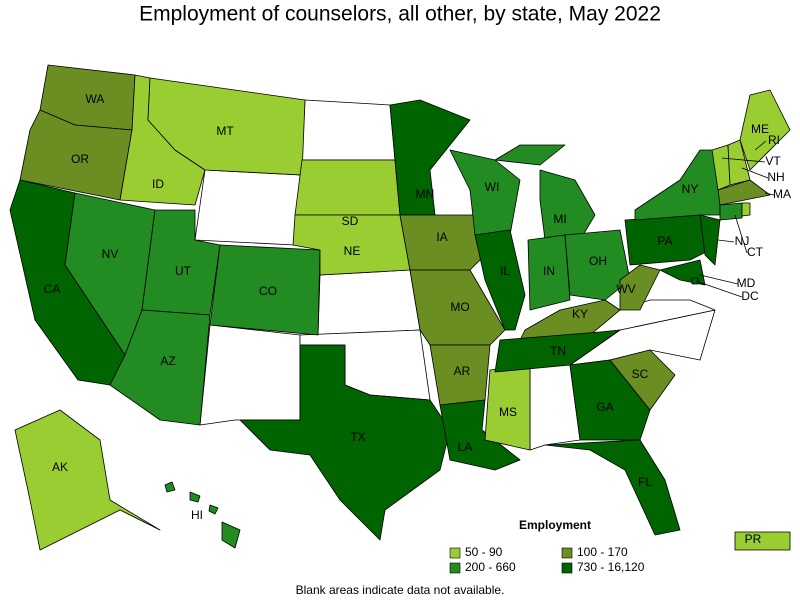 This screenshot has height=600, width=800. Describe the element at coordinates (760, 129) in the screenshot. I see `state-label: ME` at that location.